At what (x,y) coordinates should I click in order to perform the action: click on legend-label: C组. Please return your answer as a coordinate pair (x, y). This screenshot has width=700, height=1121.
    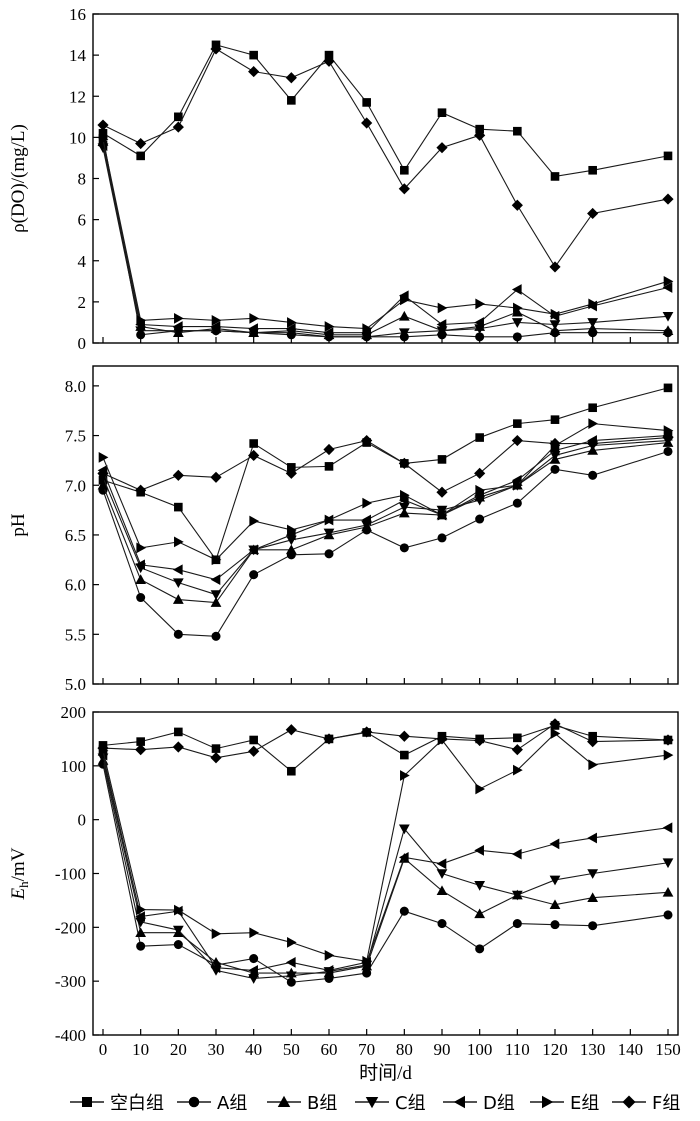
    Looking at the image, I should click on (410, 1103).